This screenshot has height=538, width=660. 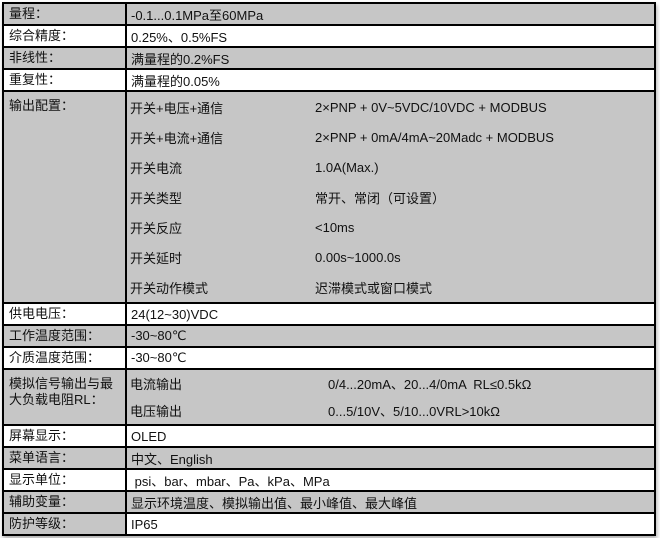 What do you see at coordinates (390, 167) in the screenshot?
I see `subrow-switch-current: 开关电流 1.0A(Max.)` at bounding box center [390, 167].